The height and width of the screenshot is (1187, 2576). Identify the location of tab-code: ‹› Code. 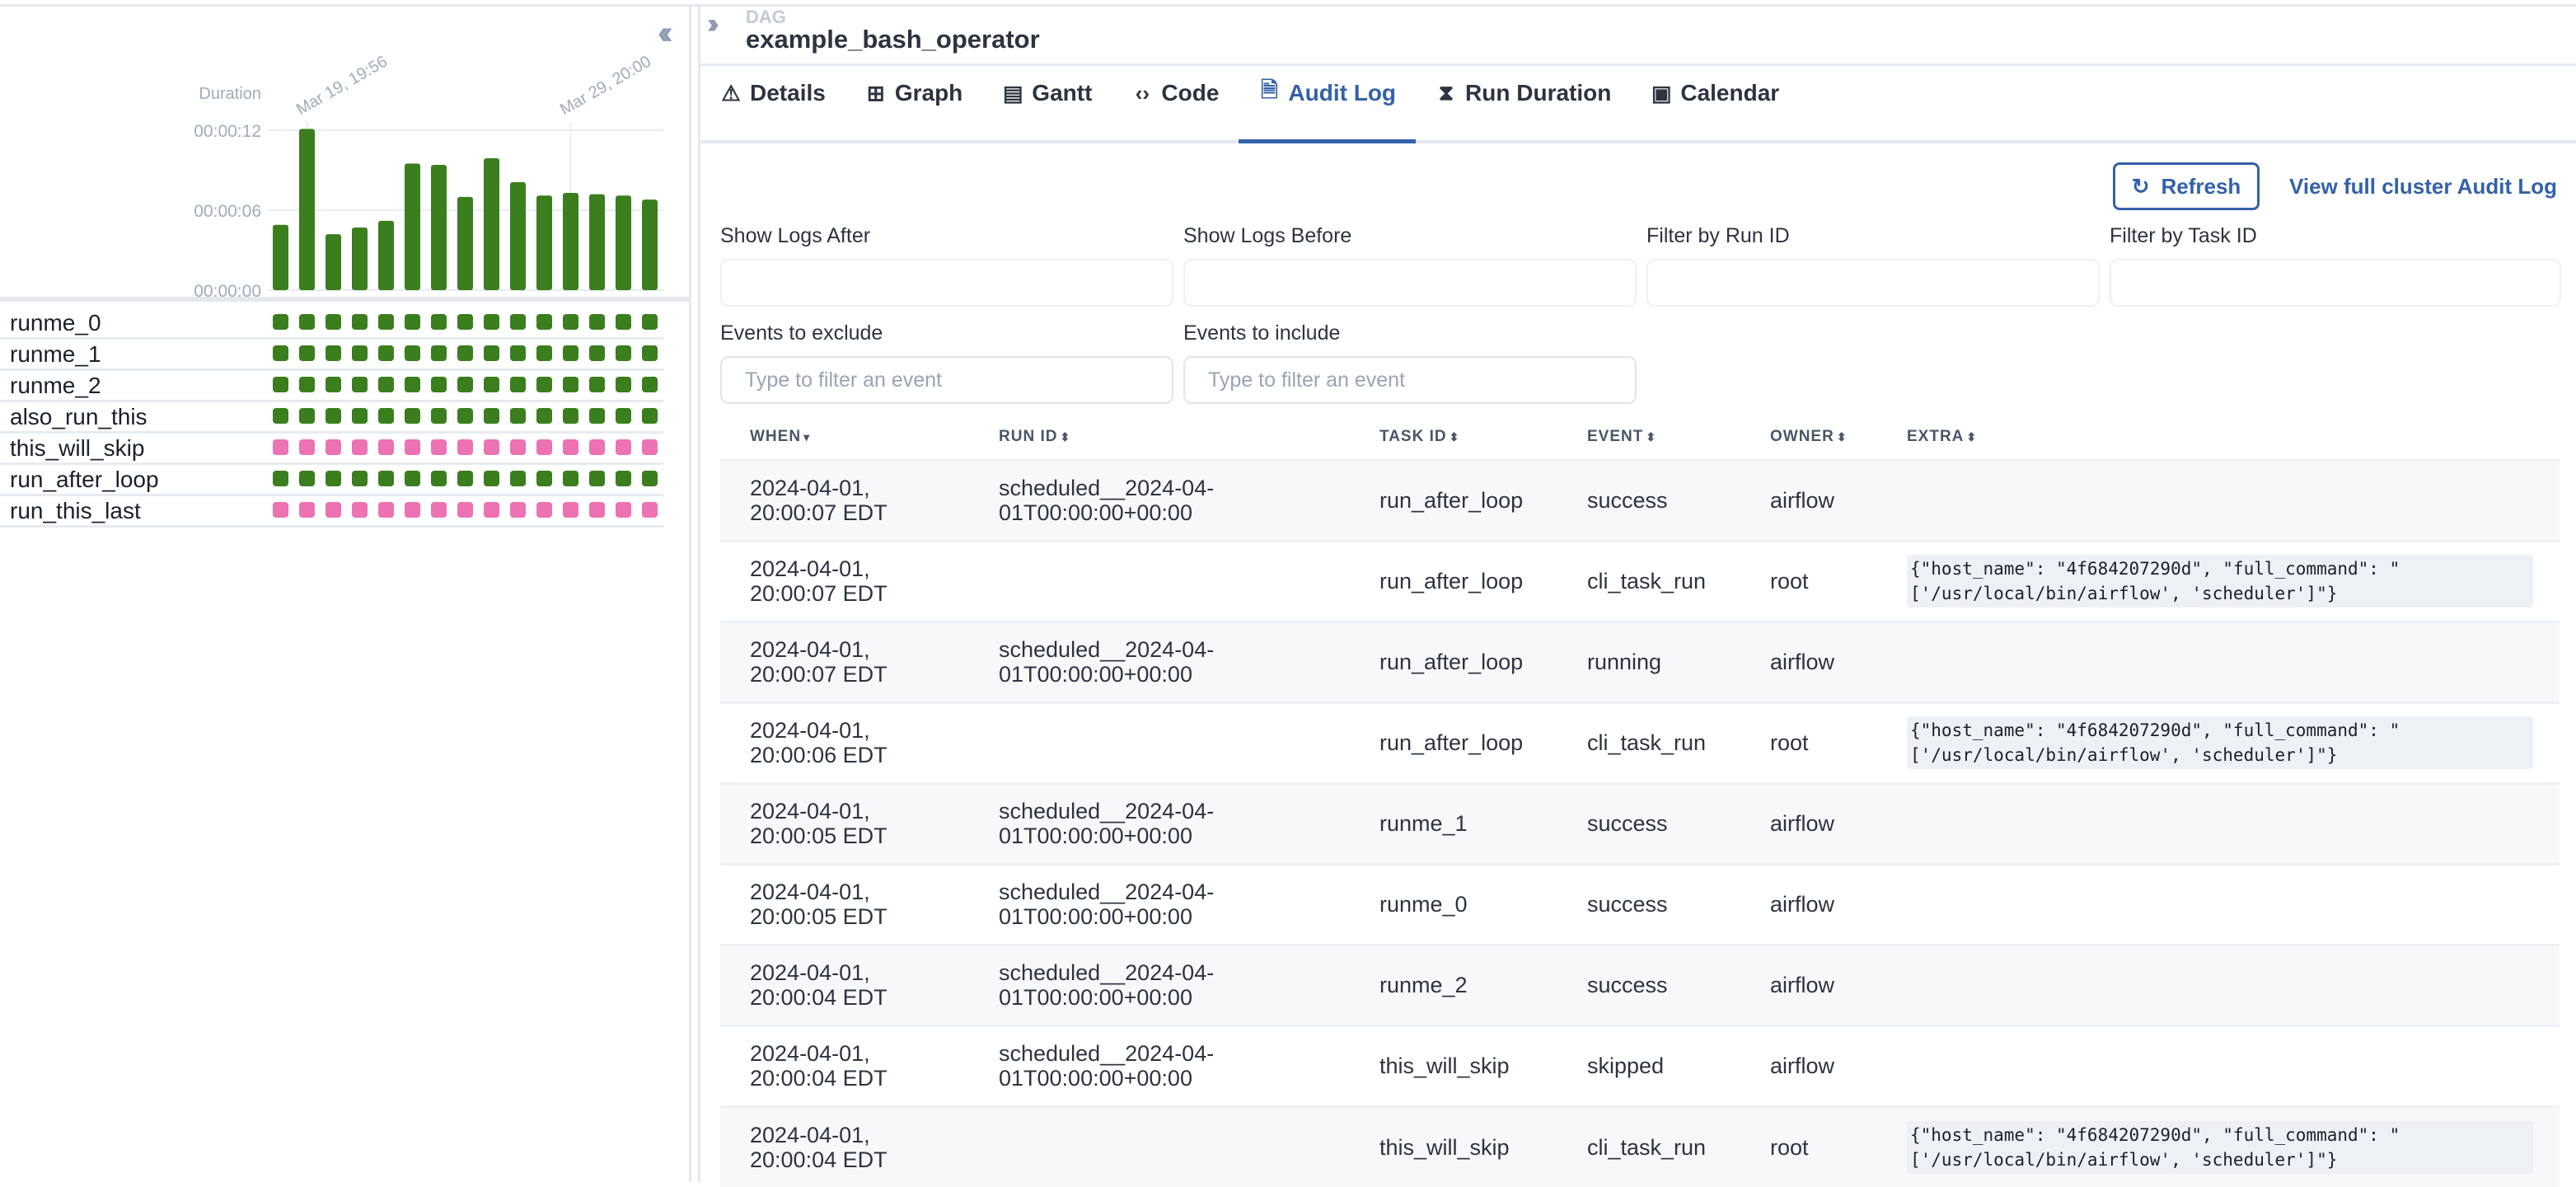
(1175, 101).